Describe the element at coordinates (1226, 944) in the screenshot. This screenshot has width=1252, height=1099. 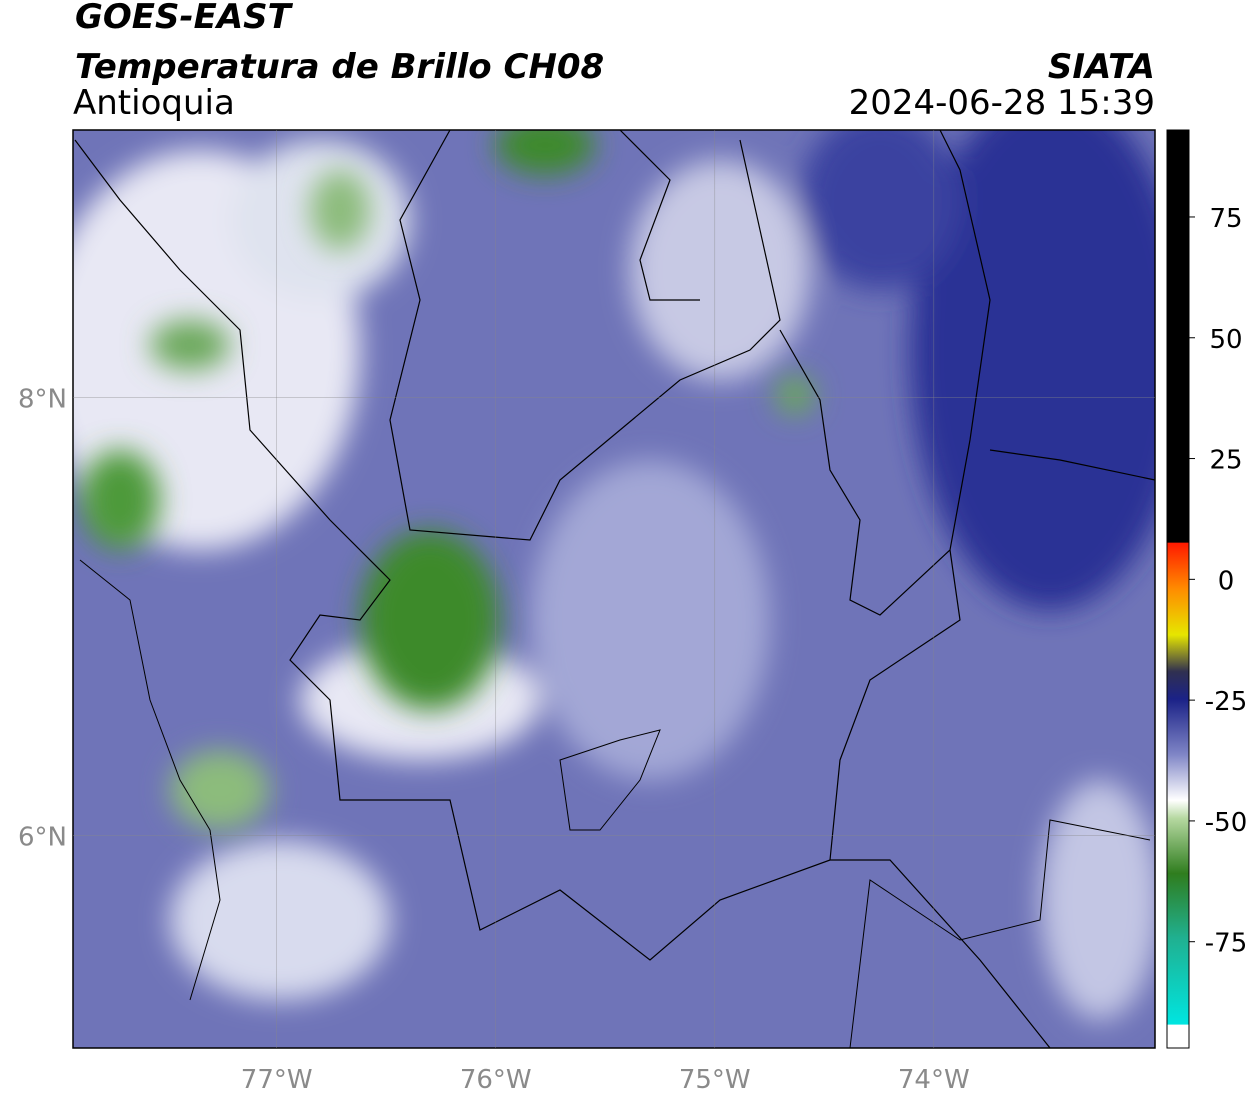
I see `colorbar-tick-label: -75` at that location.